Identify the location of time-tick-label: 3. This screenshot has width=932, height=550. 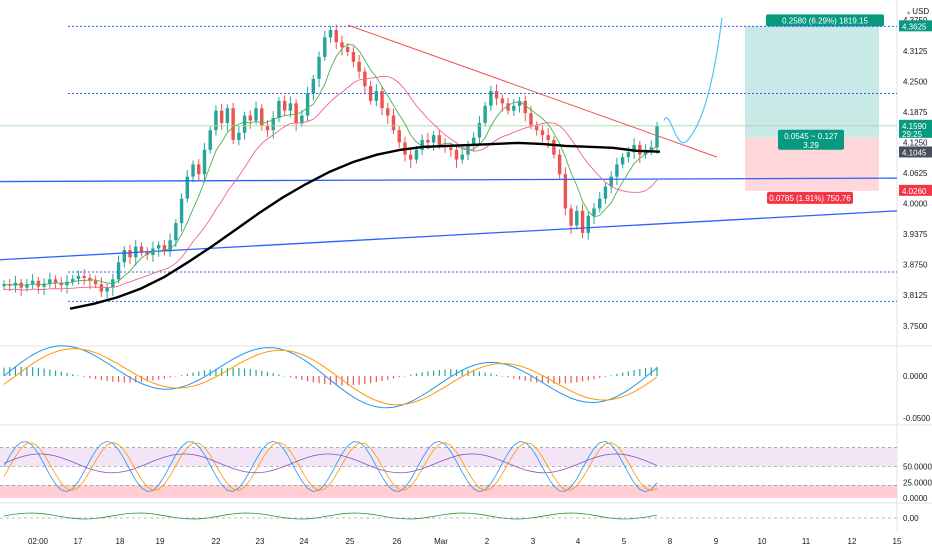
(533, 541).